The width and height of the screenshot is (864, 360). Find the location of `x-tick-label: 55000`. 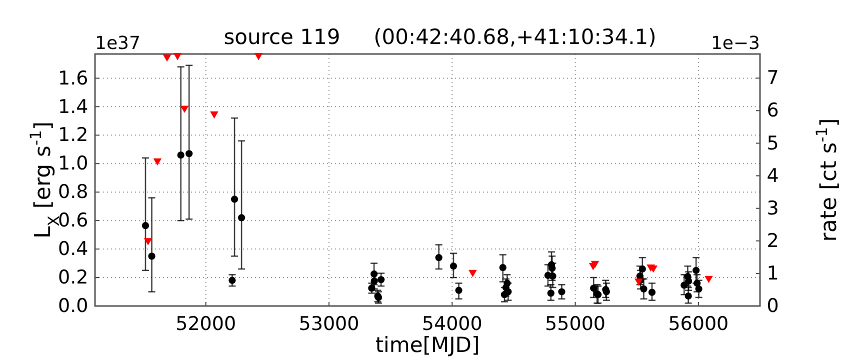

x-tick-label: 55000 is located at coordinates (575, 323).